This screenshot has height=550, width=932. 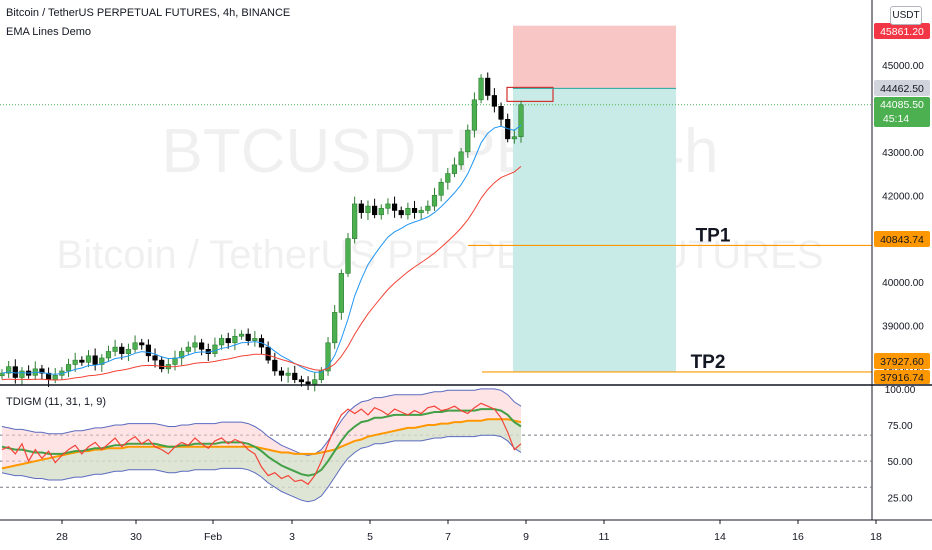 I want to click on indicator-lower-band, so click(x=261, y=468).